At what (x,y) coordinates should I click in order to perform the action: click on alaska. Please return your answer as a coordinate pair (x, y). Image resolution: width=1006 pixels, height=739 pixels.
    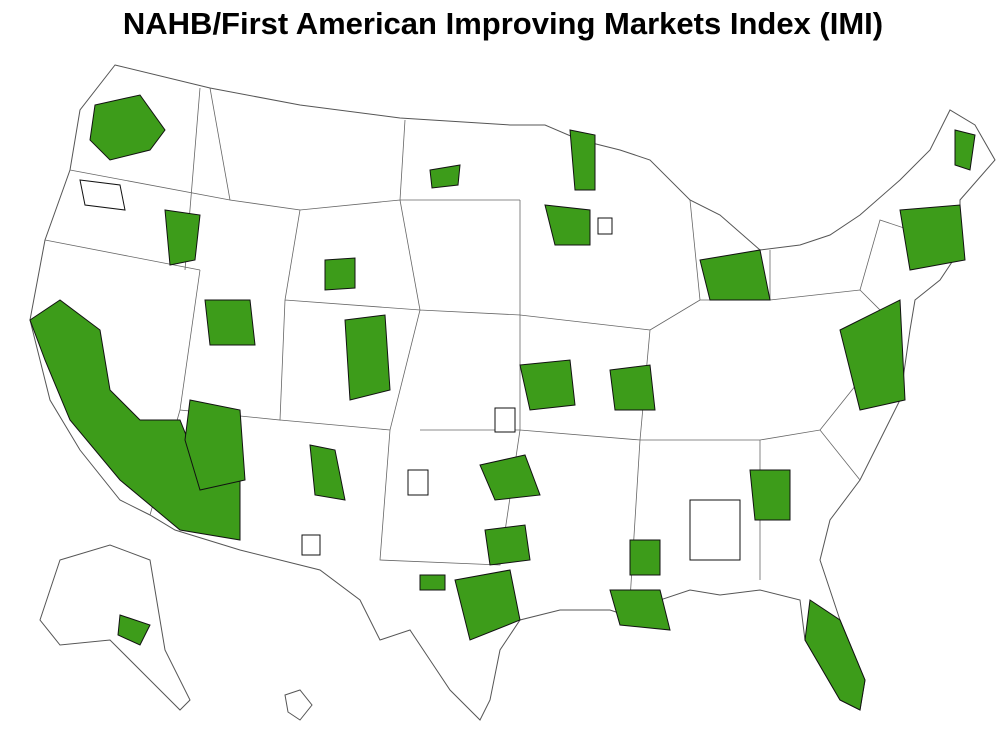
    Looking at the image, I should click on (115, 627).